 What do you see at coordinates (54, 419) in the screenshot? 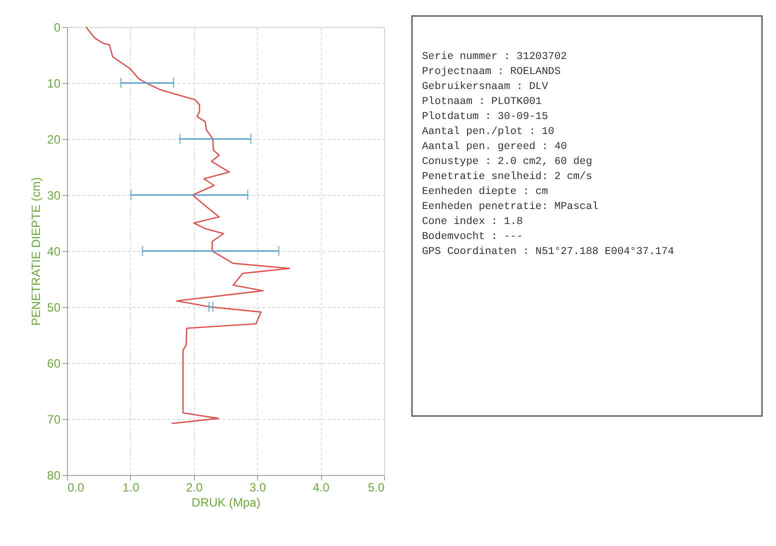
I see `y-tick-label: 70` at bounding box center [54, 419].